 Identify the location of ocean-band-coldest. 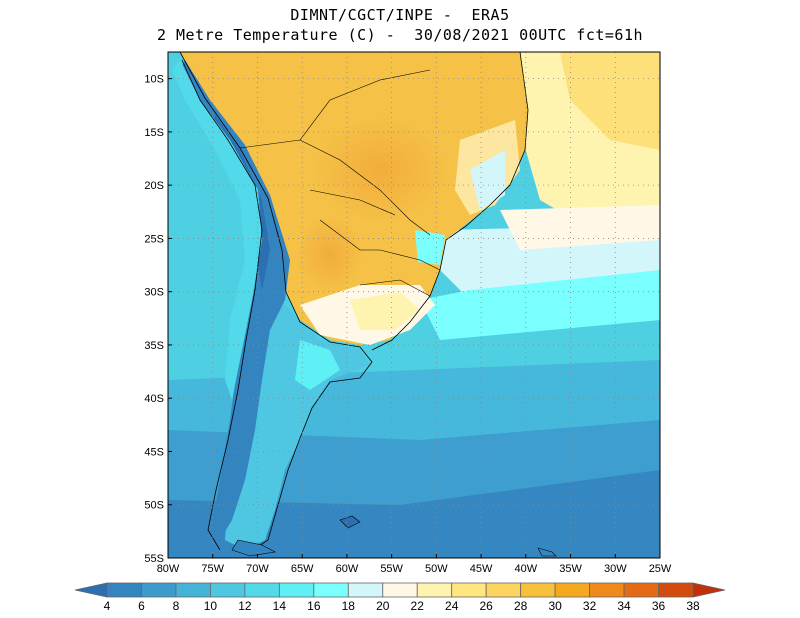
(414, 514).